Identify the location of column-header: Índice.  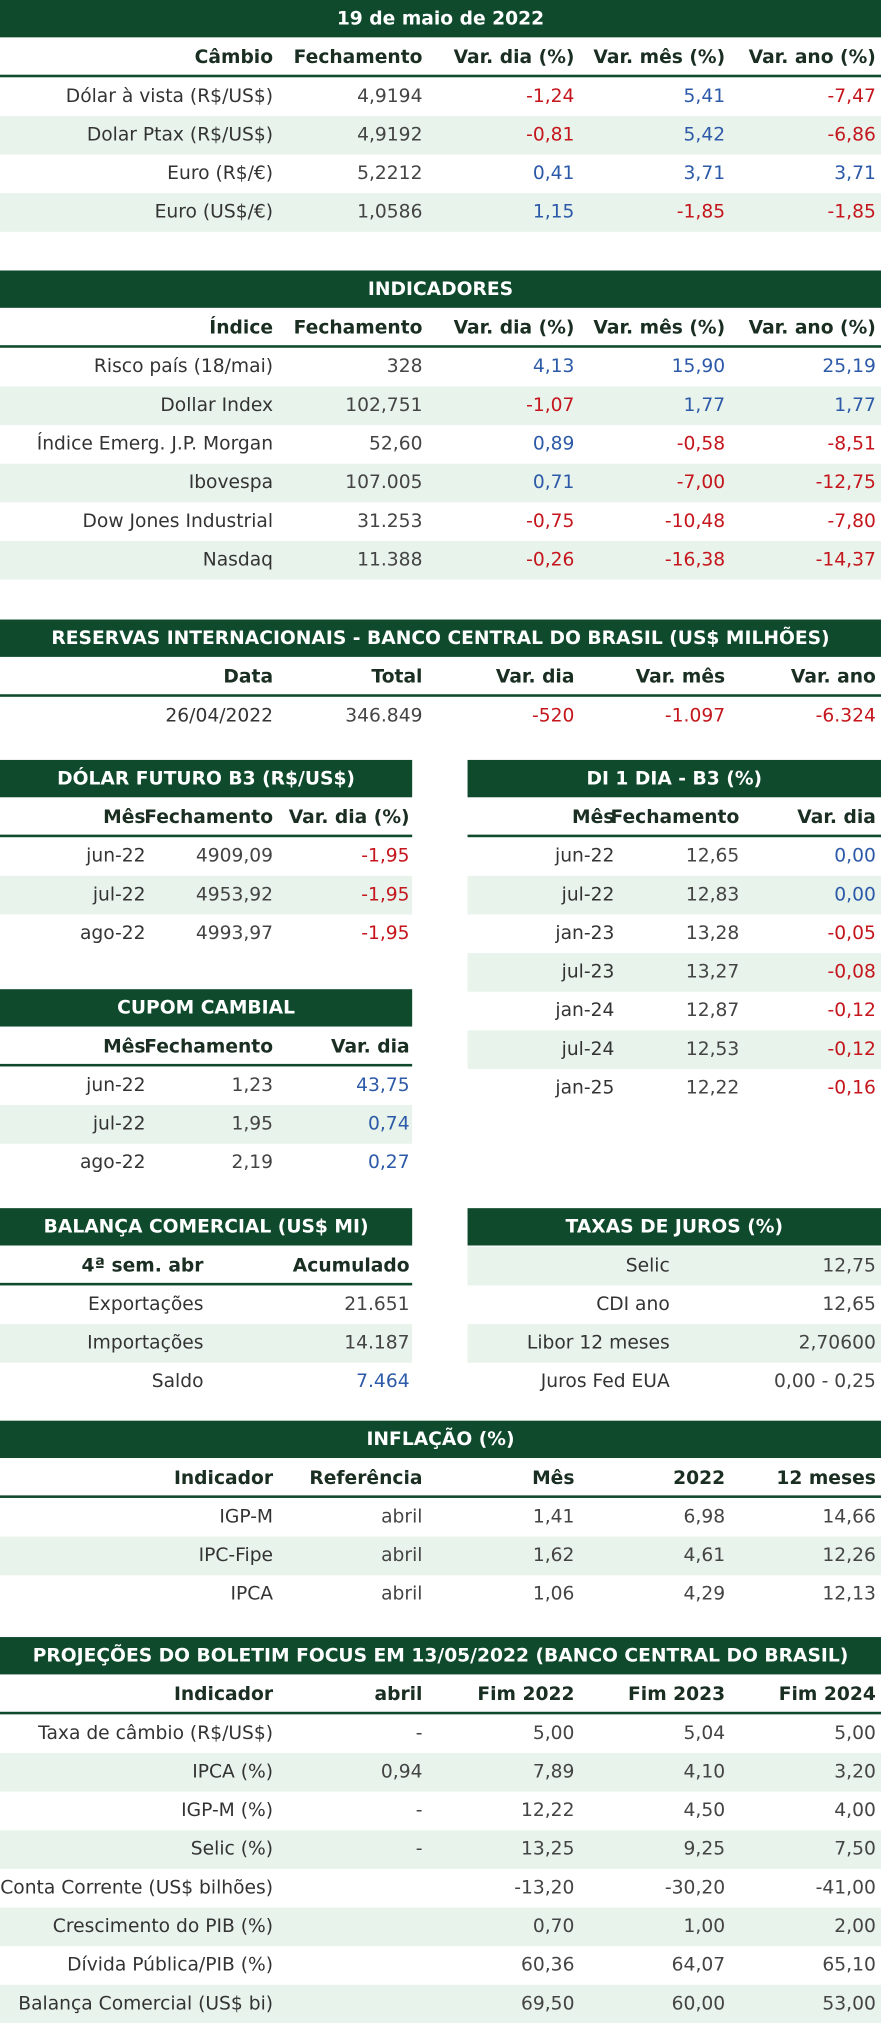
(241, 328).